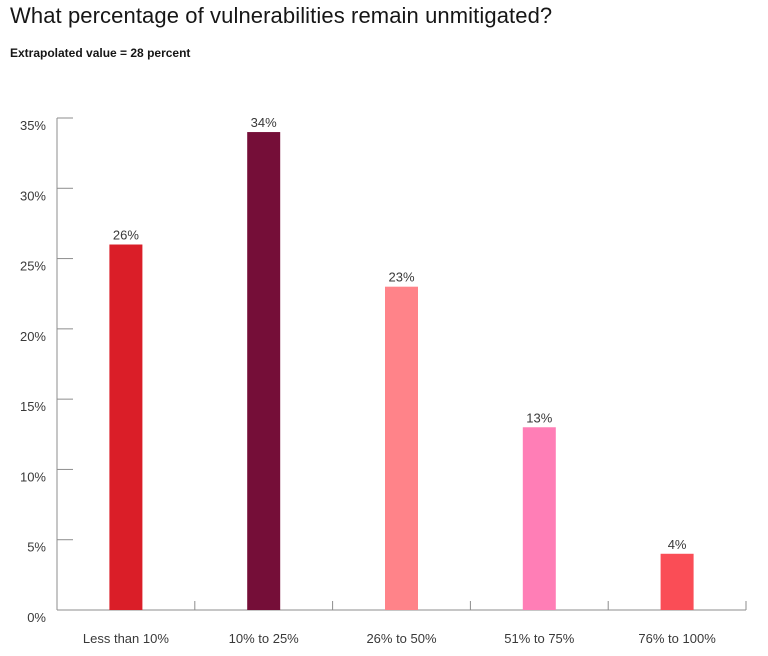  What do you see at coordinates (36, 617) in the screenshot?
I see `y-tick-label: 0%` at bounding box center [36, 617].